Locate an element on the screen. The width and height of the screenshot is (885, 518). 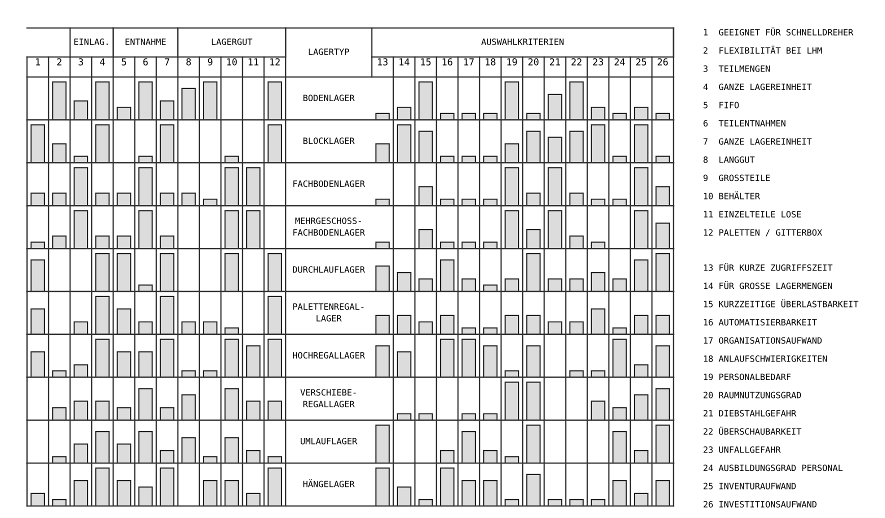
x-tick-label: 19 is located at coordinates (512, 62).